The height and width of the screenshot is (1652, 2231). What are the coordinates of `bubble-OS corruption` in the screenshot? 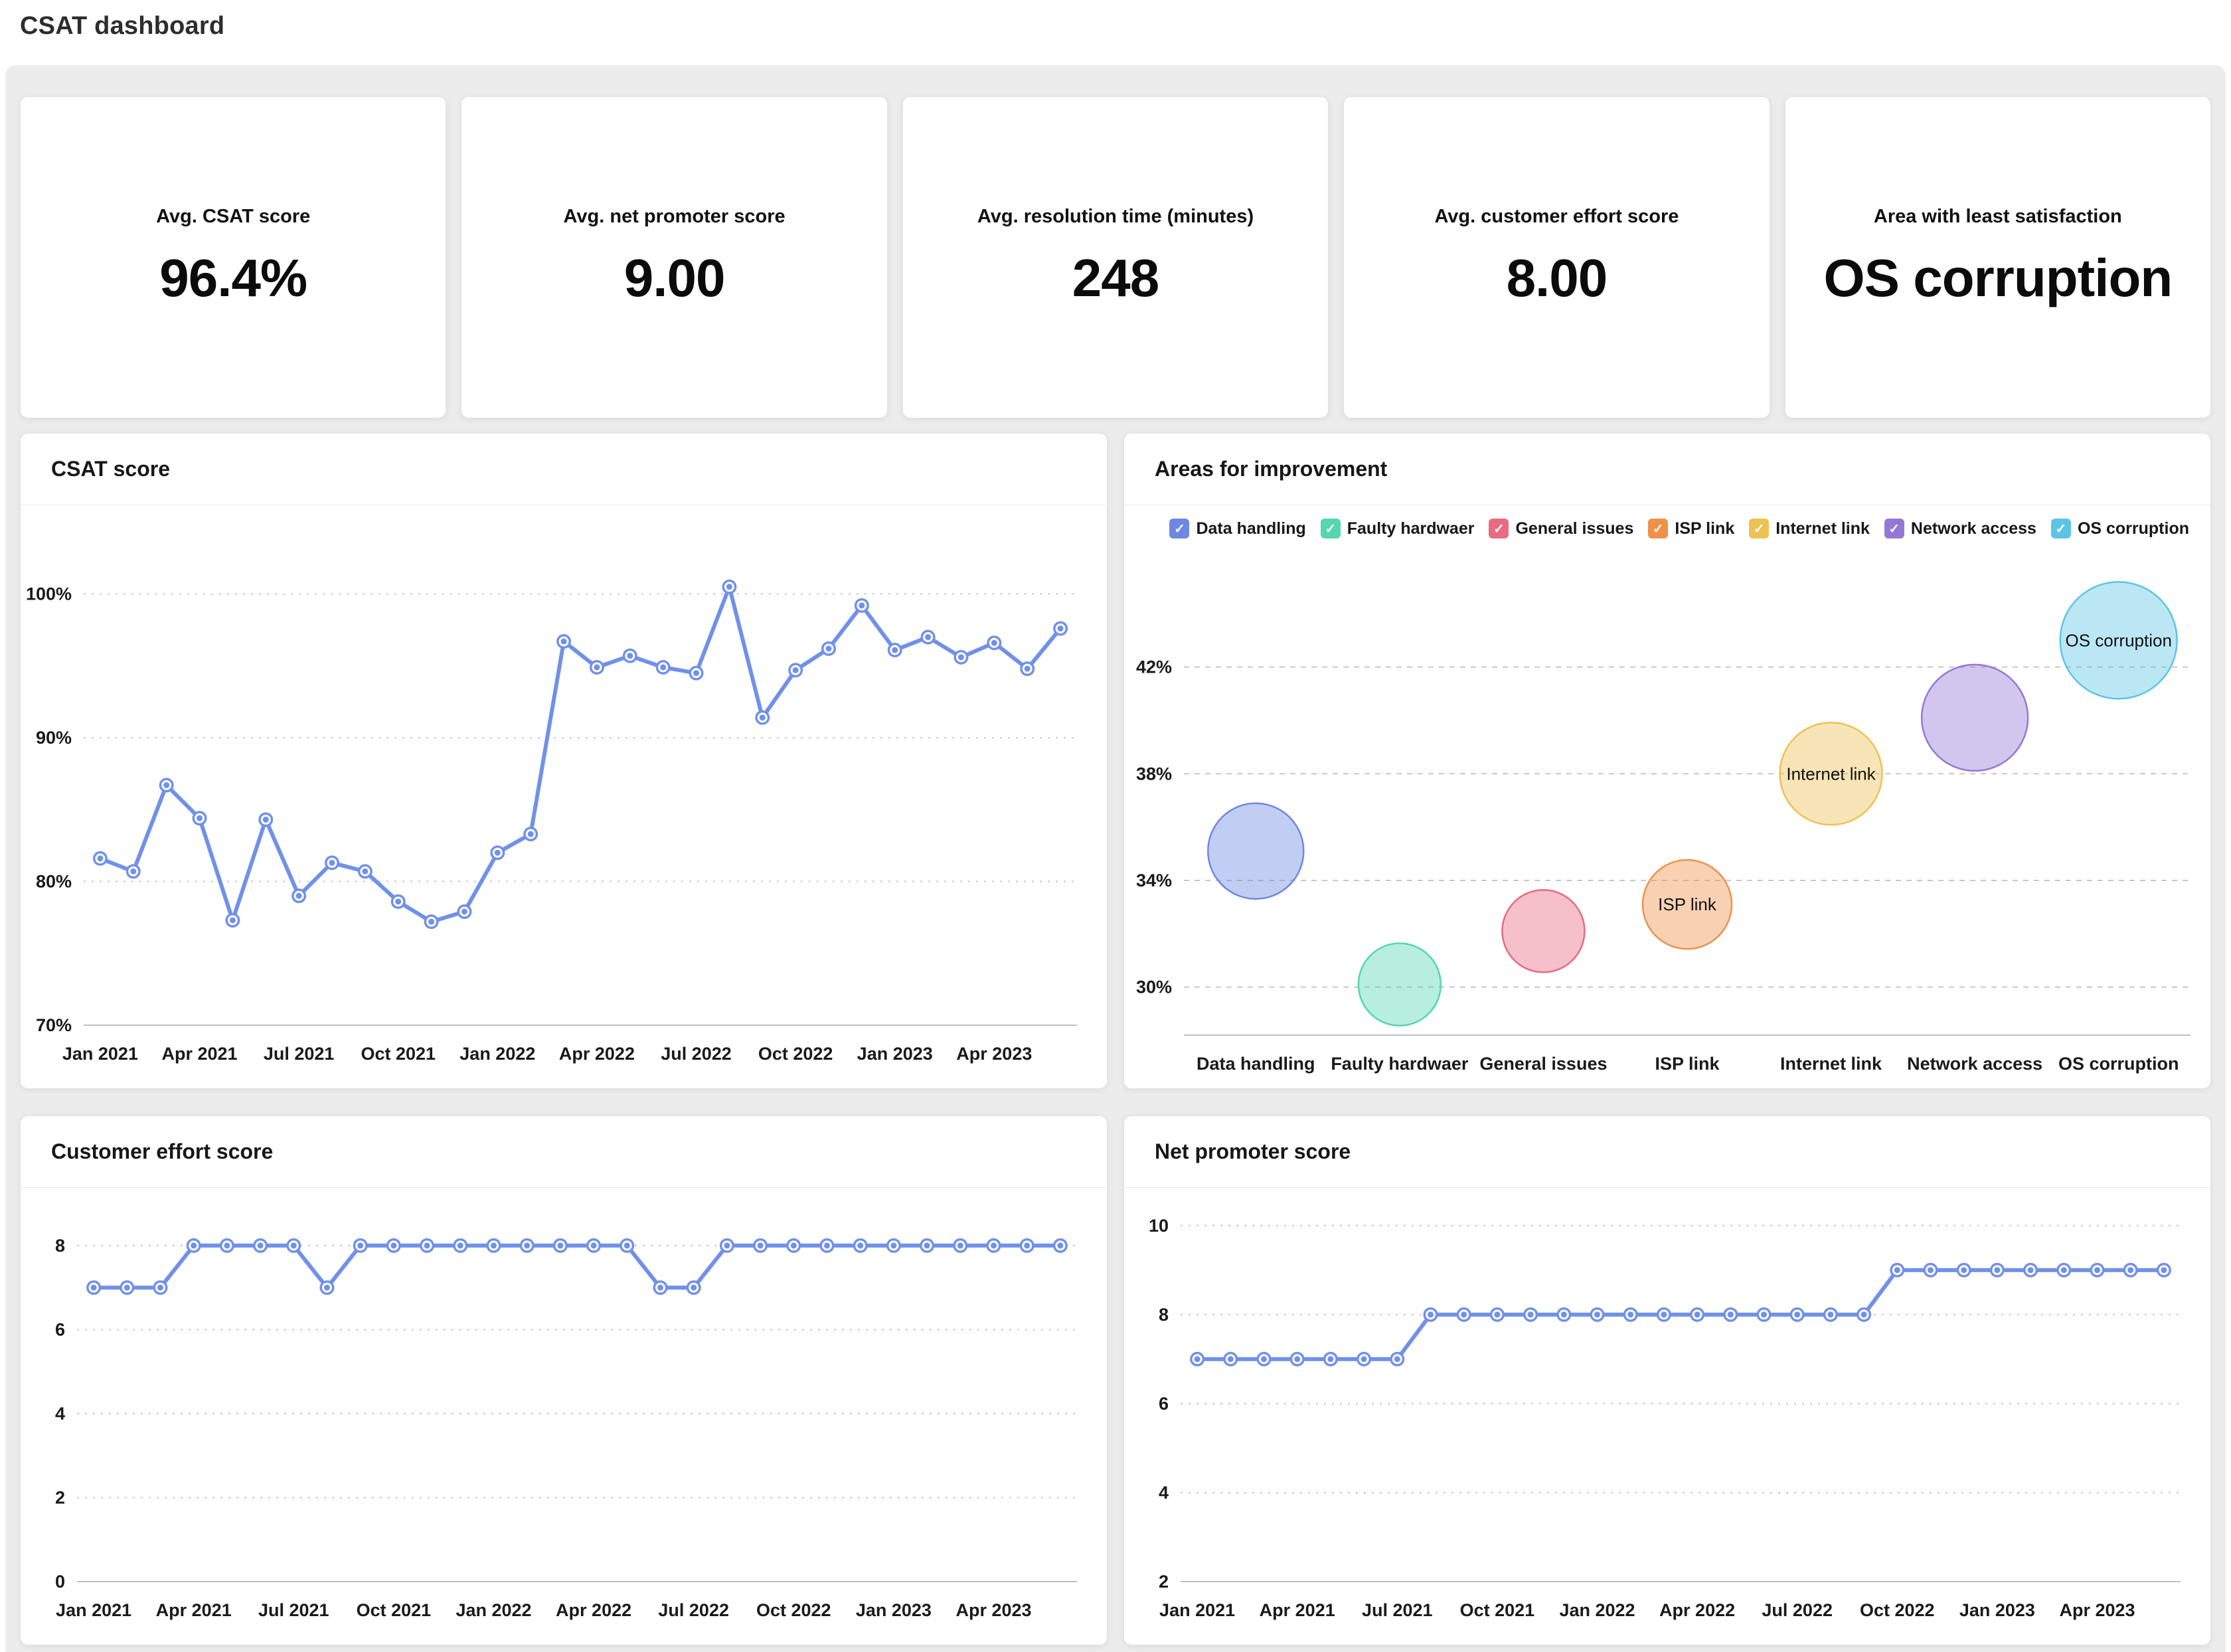 It's located at (2118, 640).